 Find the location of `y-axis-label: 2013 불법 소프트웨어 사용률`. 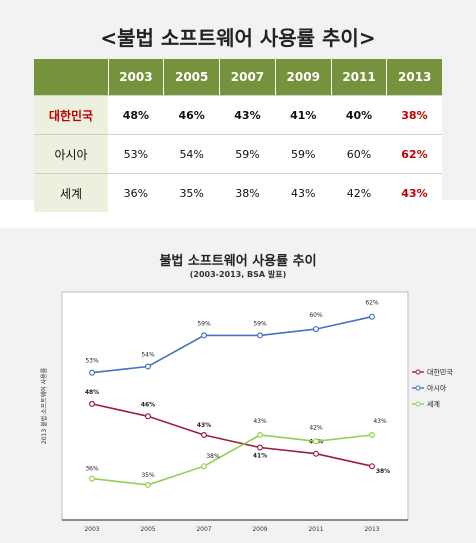

y-axis-label: 2013 불법 소프트웨어 사용률 is located at coordinates (44, 405).